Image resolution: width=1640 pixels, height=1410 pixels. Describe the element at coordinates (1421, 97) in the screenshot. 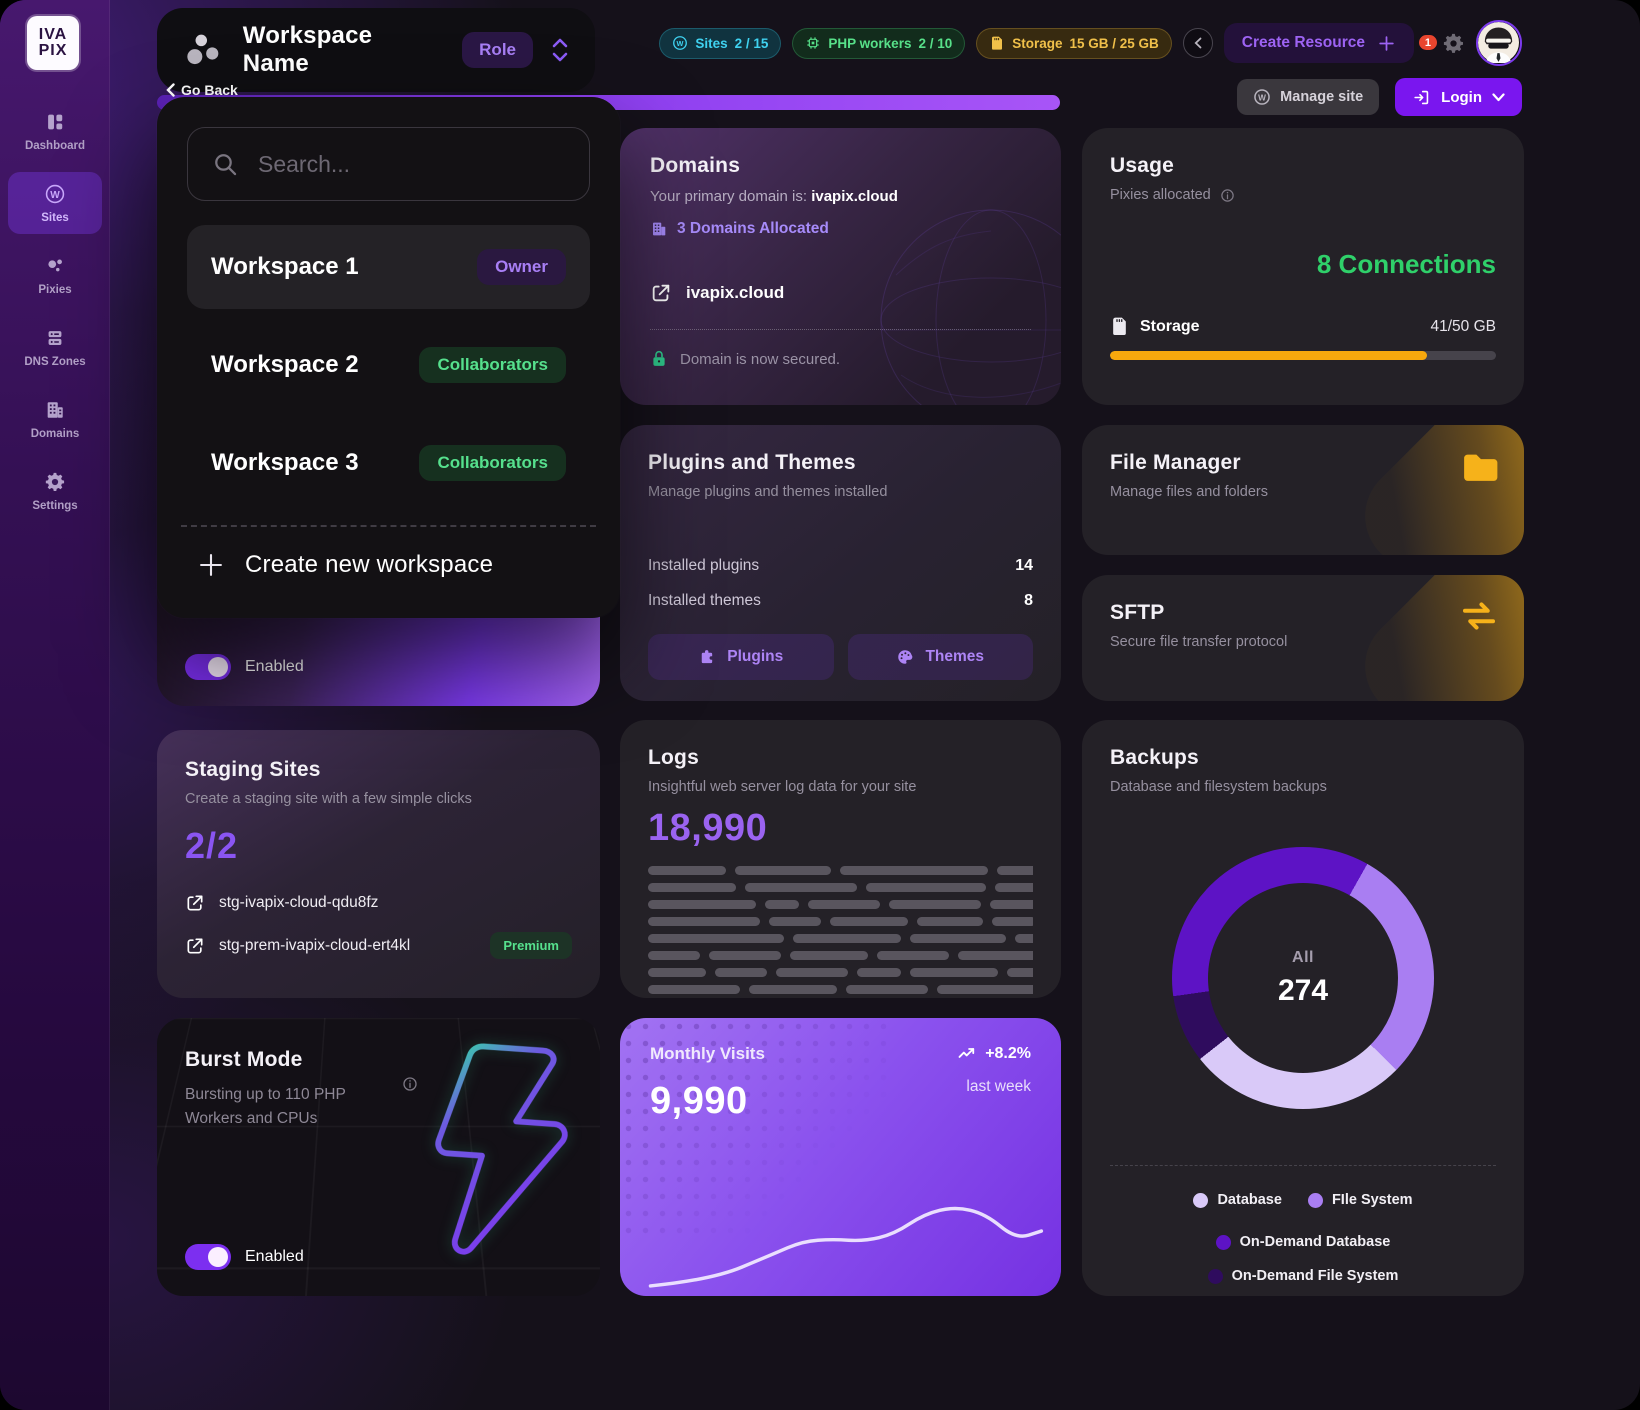

I see `login-icon` at that location.